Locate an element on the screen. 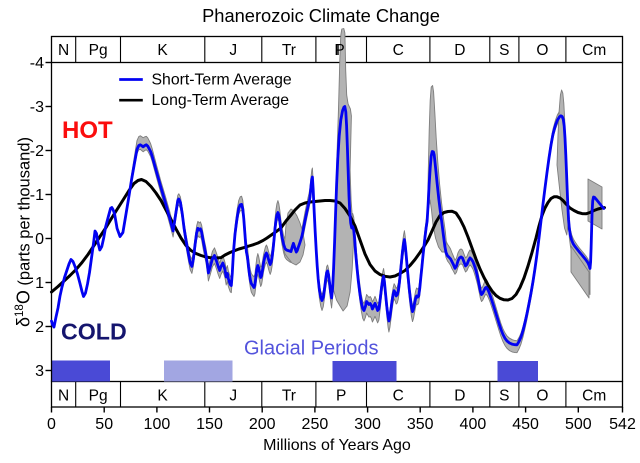  svg-text: 150 is located at coordinates (209, 424).